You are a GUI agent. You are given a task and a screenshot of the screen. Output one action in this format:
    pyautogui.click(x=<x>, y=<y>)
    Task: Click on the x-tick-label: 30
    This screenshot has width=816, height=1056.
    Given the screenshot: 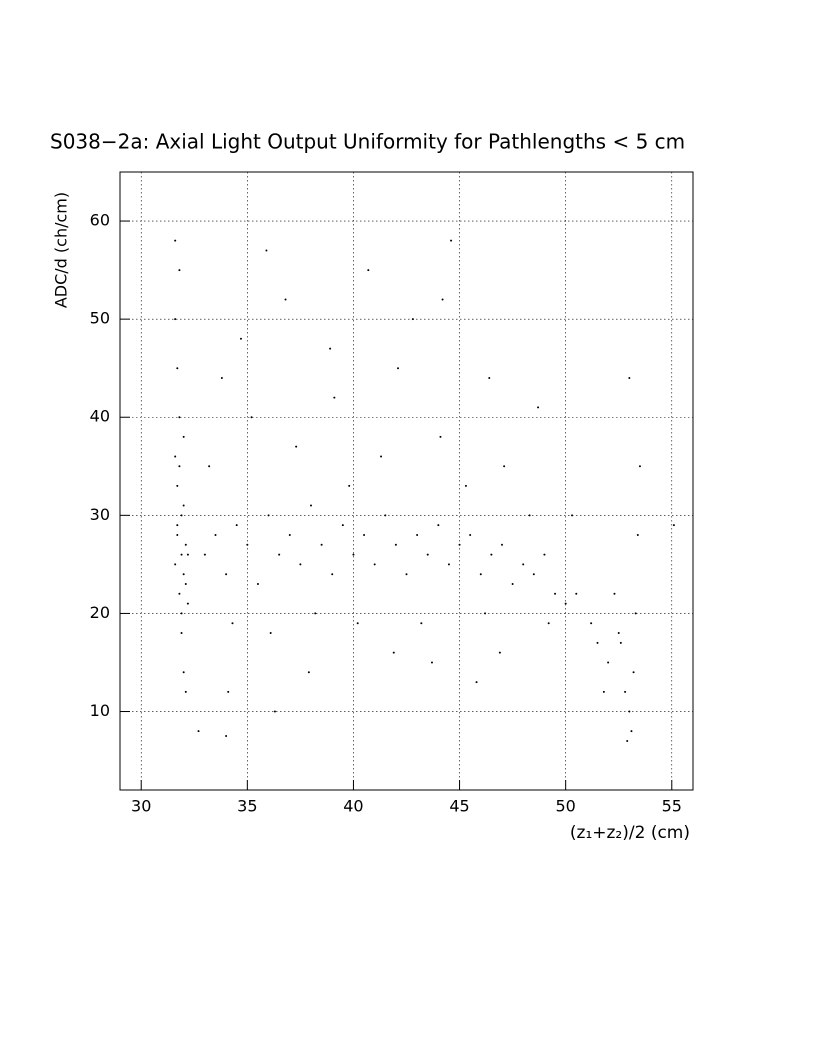 What is the action you would take?
    pyautogui.click(x=141, y=806)
    